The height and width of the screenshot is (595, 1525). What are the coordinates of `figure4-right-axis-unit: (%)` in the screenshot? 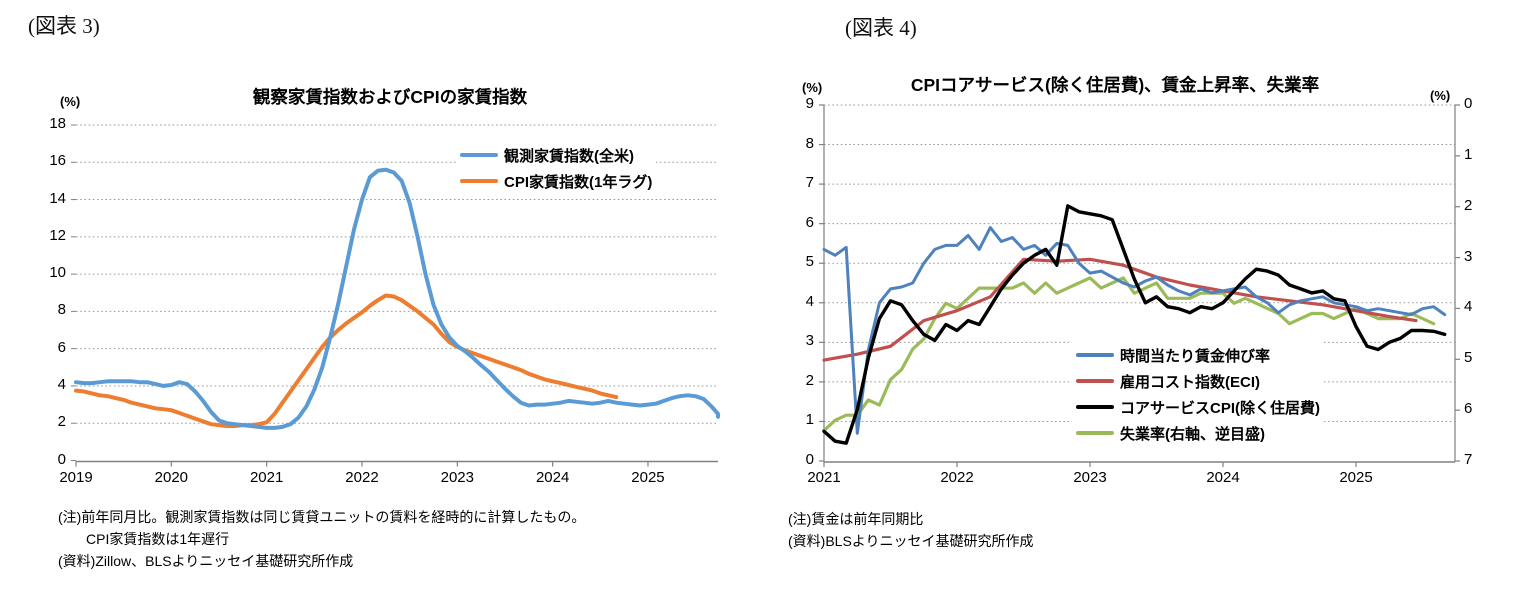 It's located at (1440, 95).